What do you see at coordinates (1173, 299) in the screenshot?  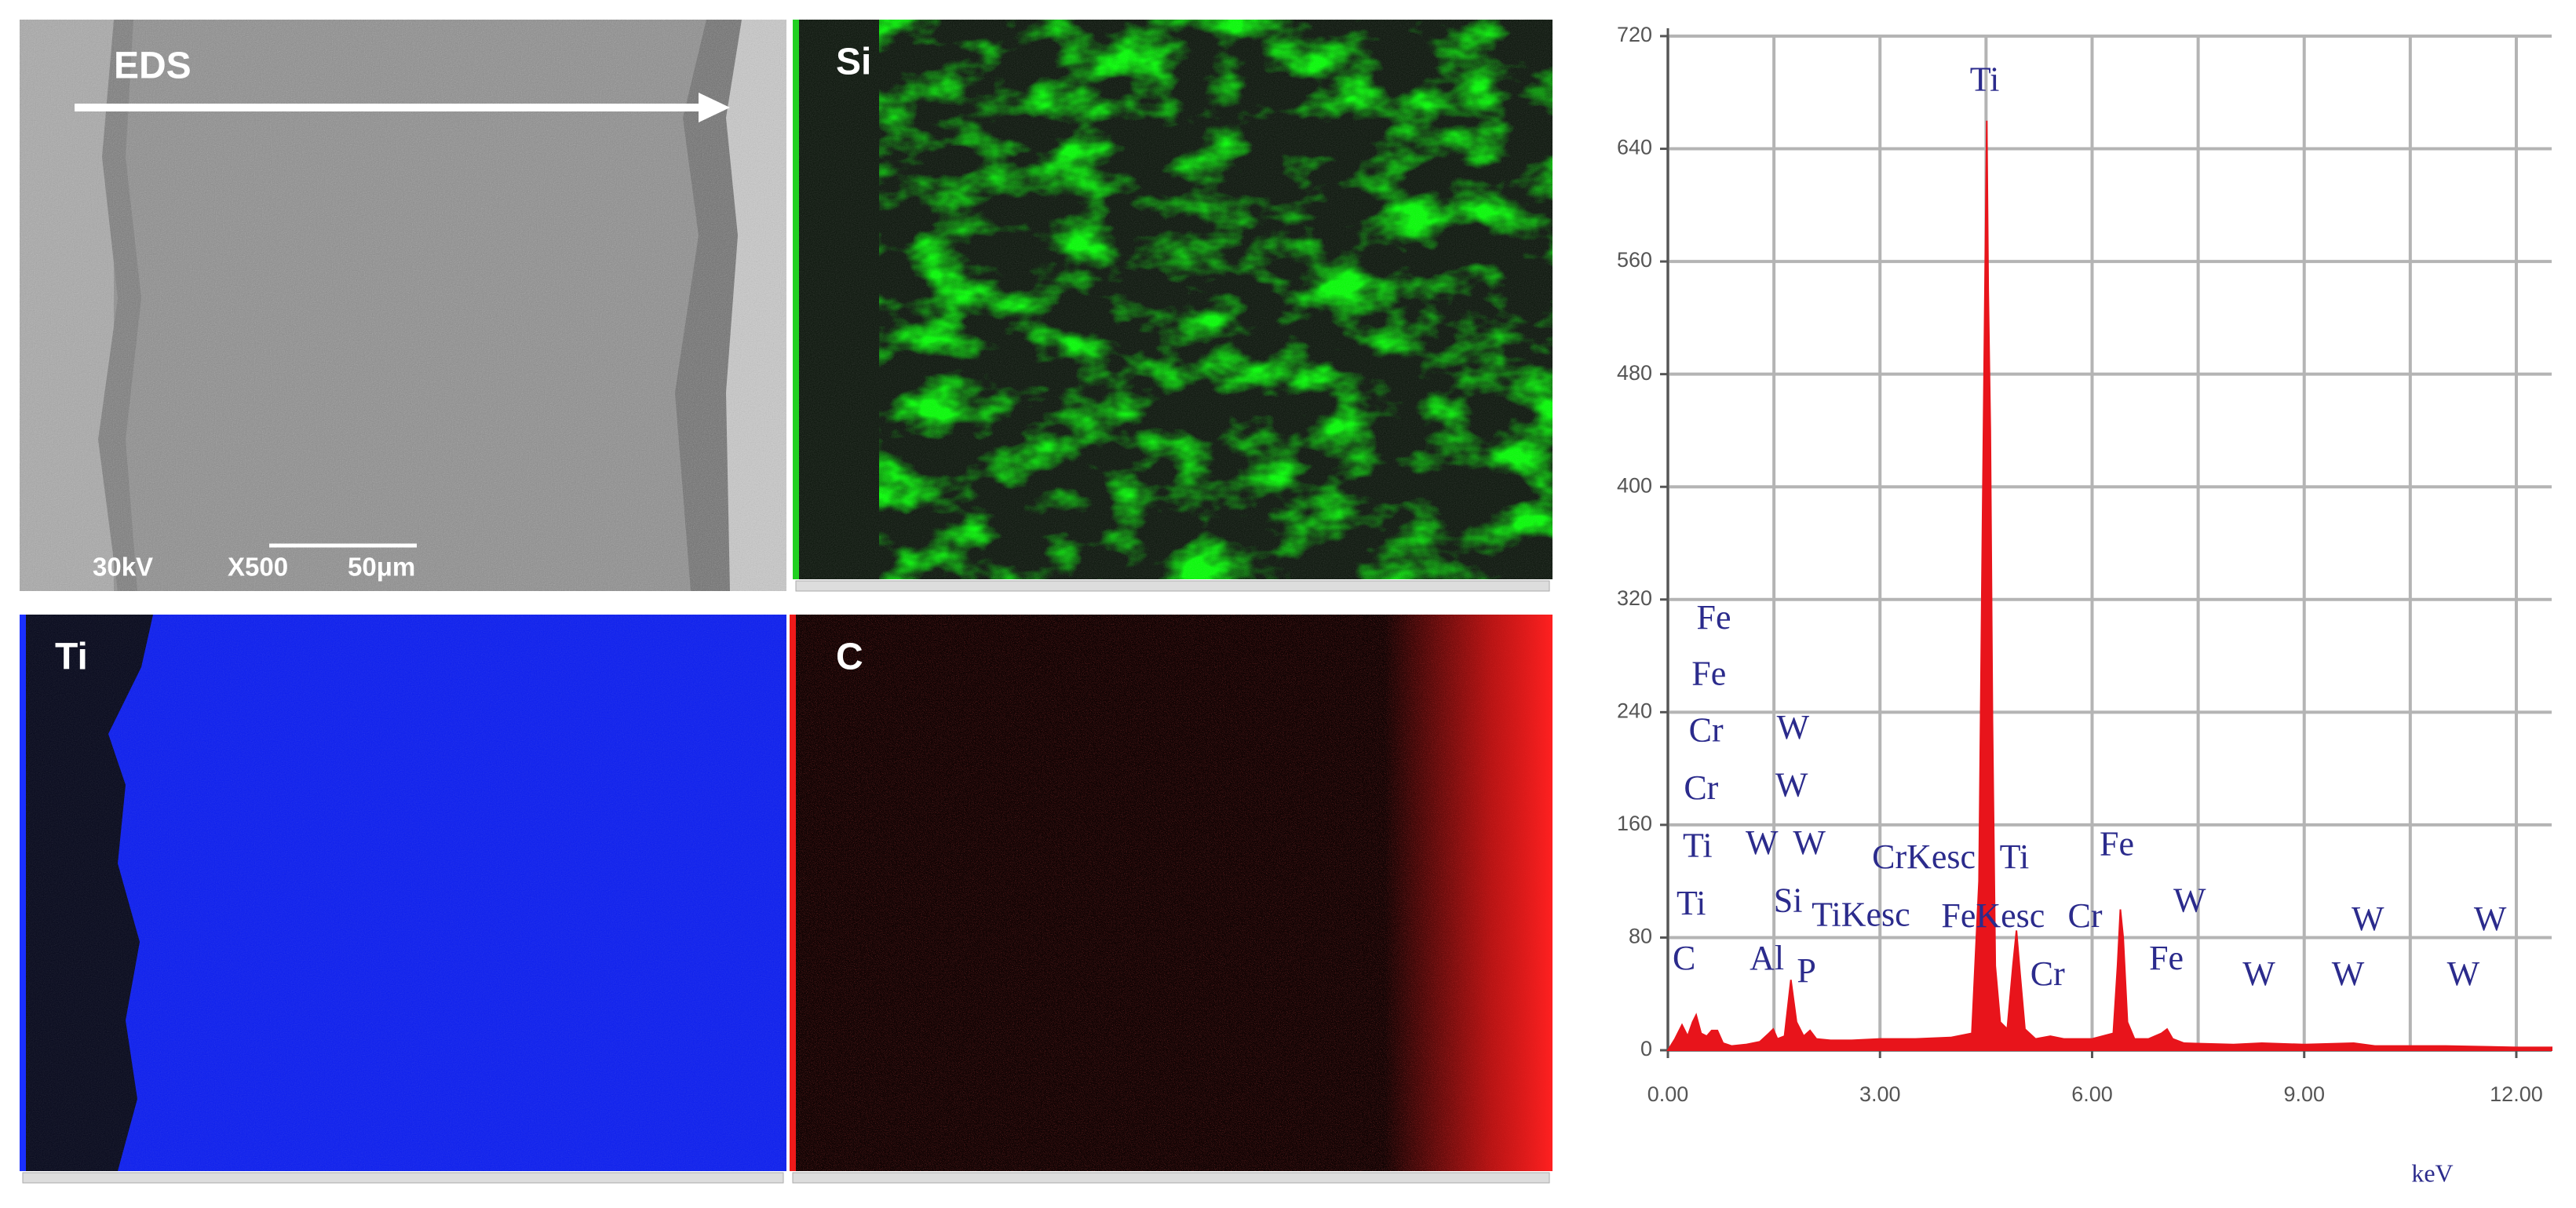 I see `si-noise` at bounding box center [1173, 299].